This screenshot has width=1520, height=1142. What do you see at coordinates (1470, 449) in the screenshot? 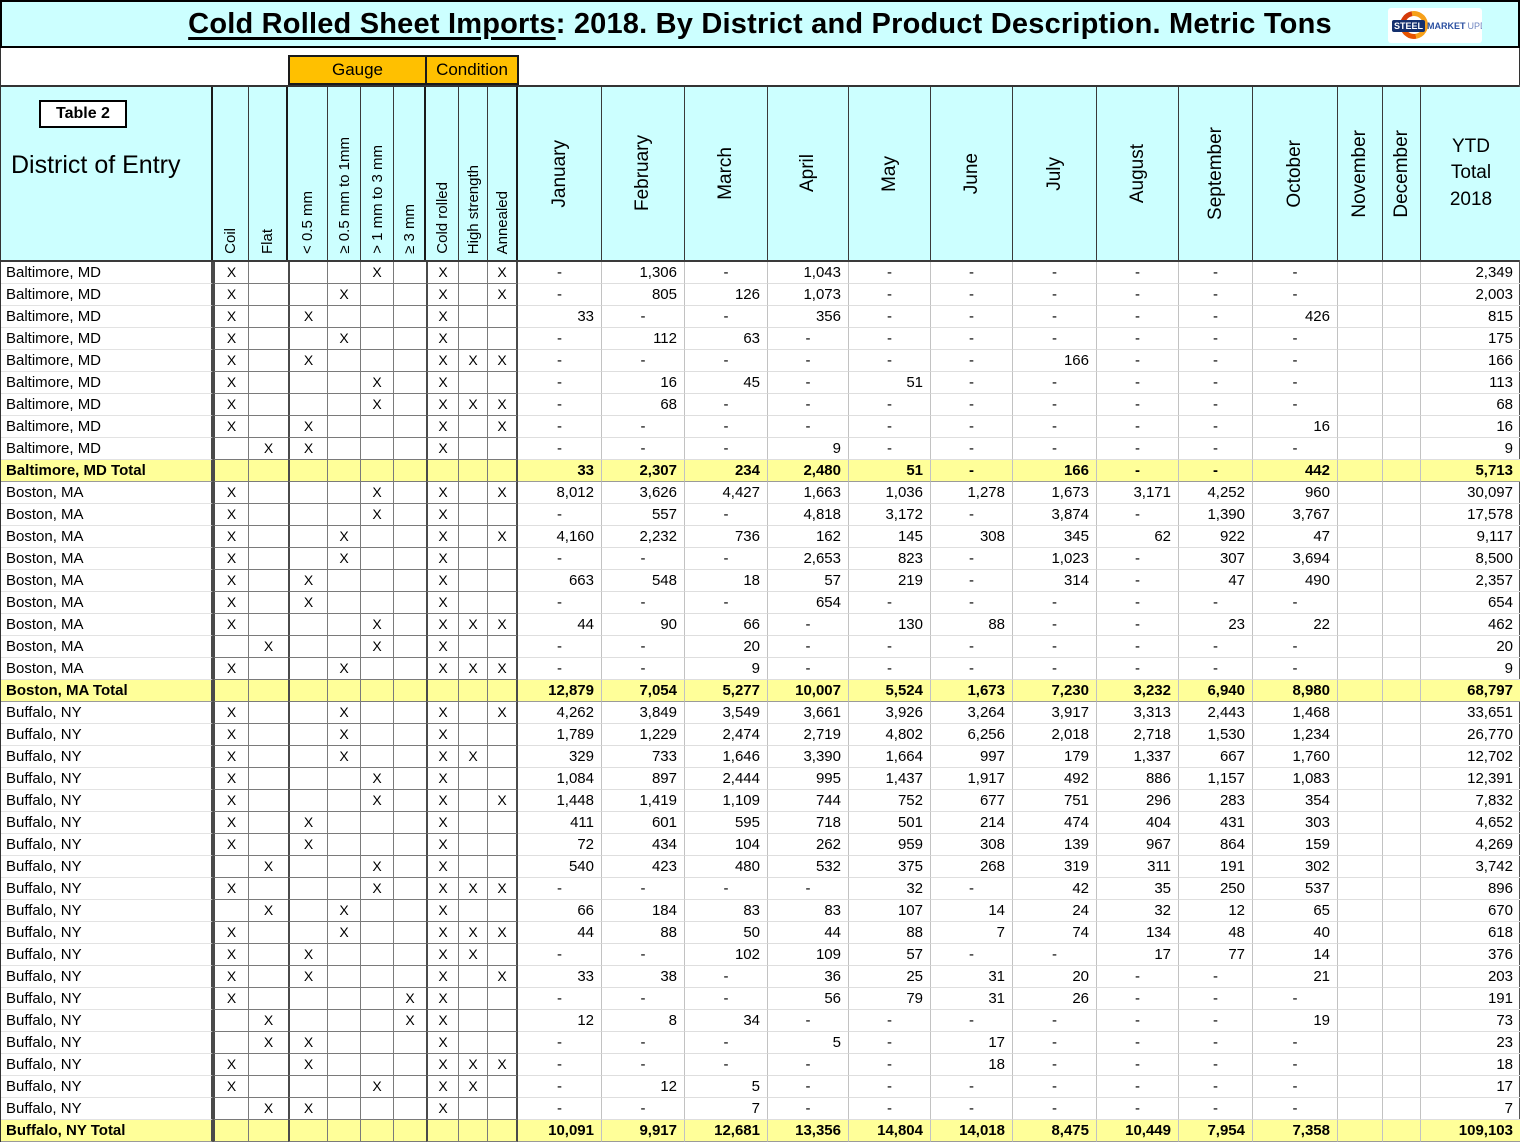
I see `ytd-value-cell: 9` at bounding box center [1470, 449].